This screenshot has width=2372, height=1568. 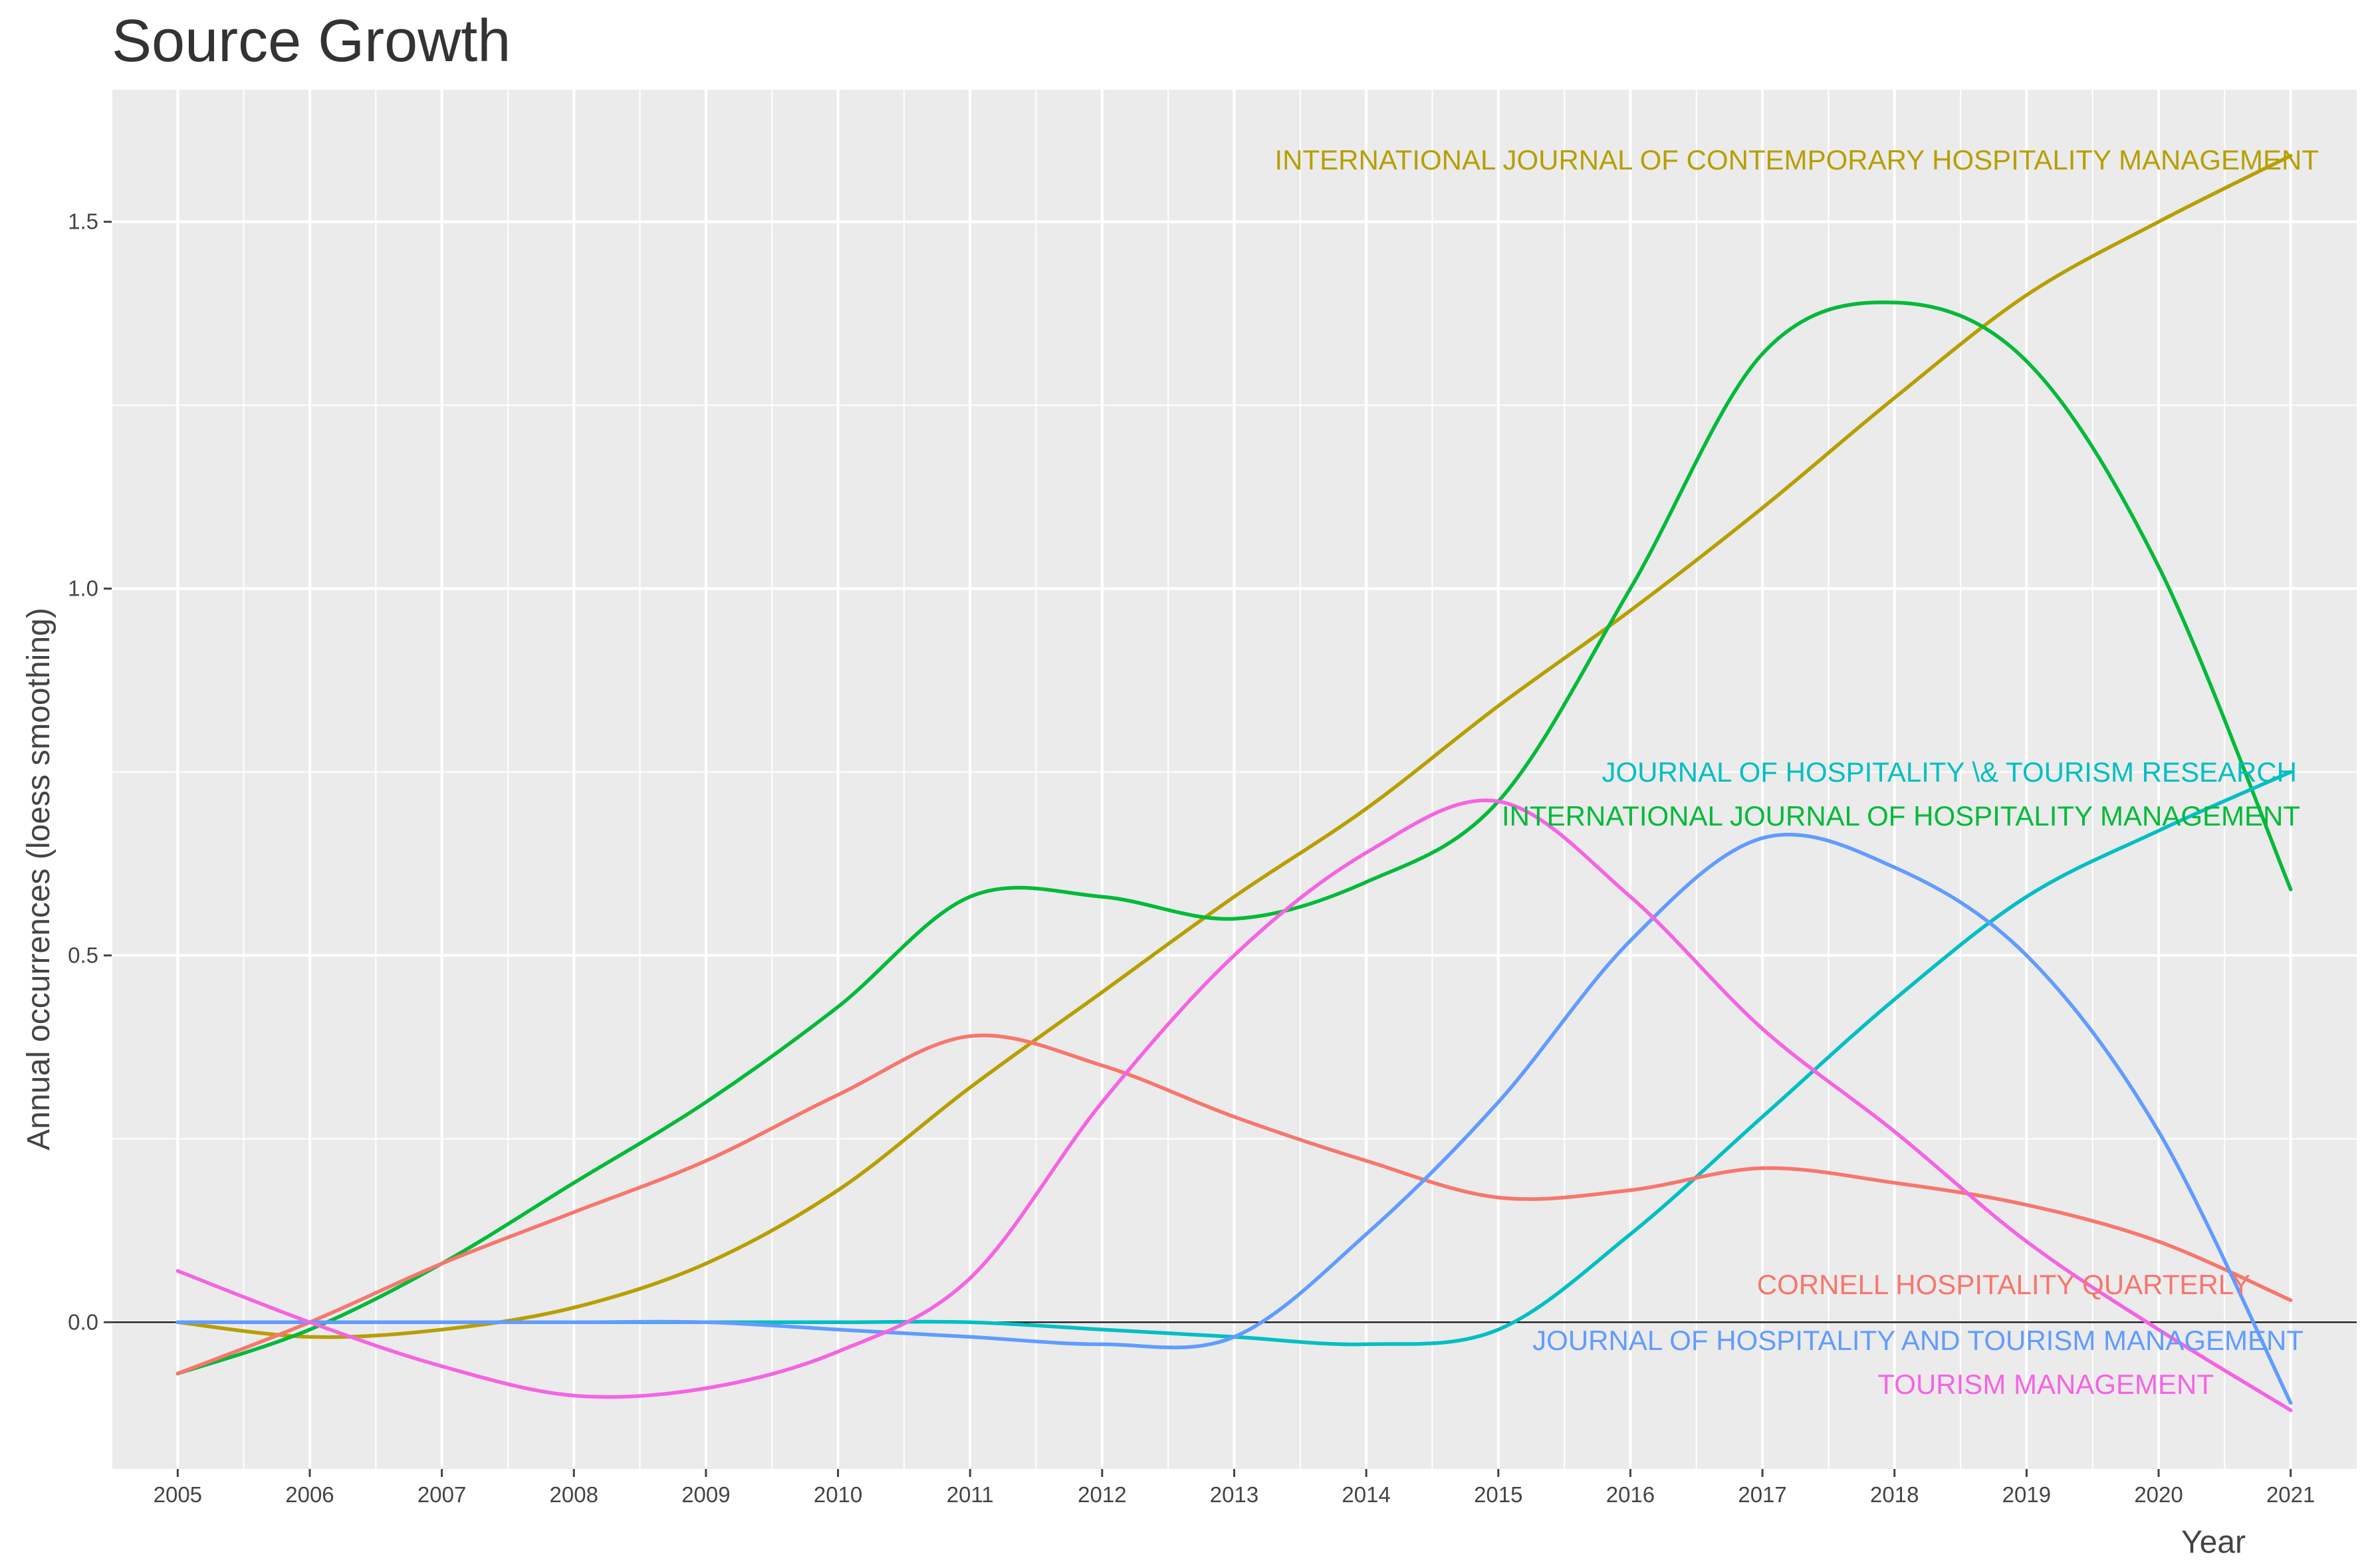 I want to click on x-tick-label: 2007, so click(x=441, y=1494).